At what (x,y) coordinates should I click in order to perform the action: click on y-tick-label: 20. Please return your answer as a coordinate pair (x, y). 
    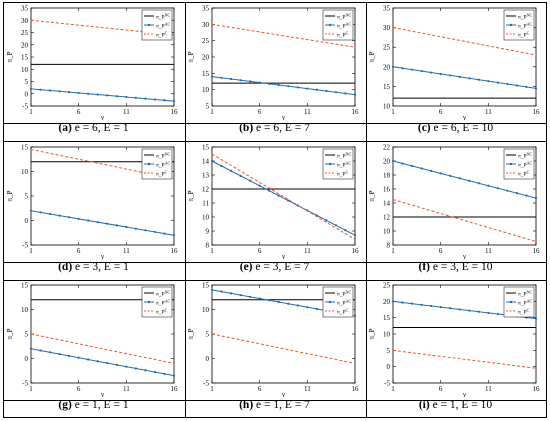
    Looking at the image, I should click on (387, 302).